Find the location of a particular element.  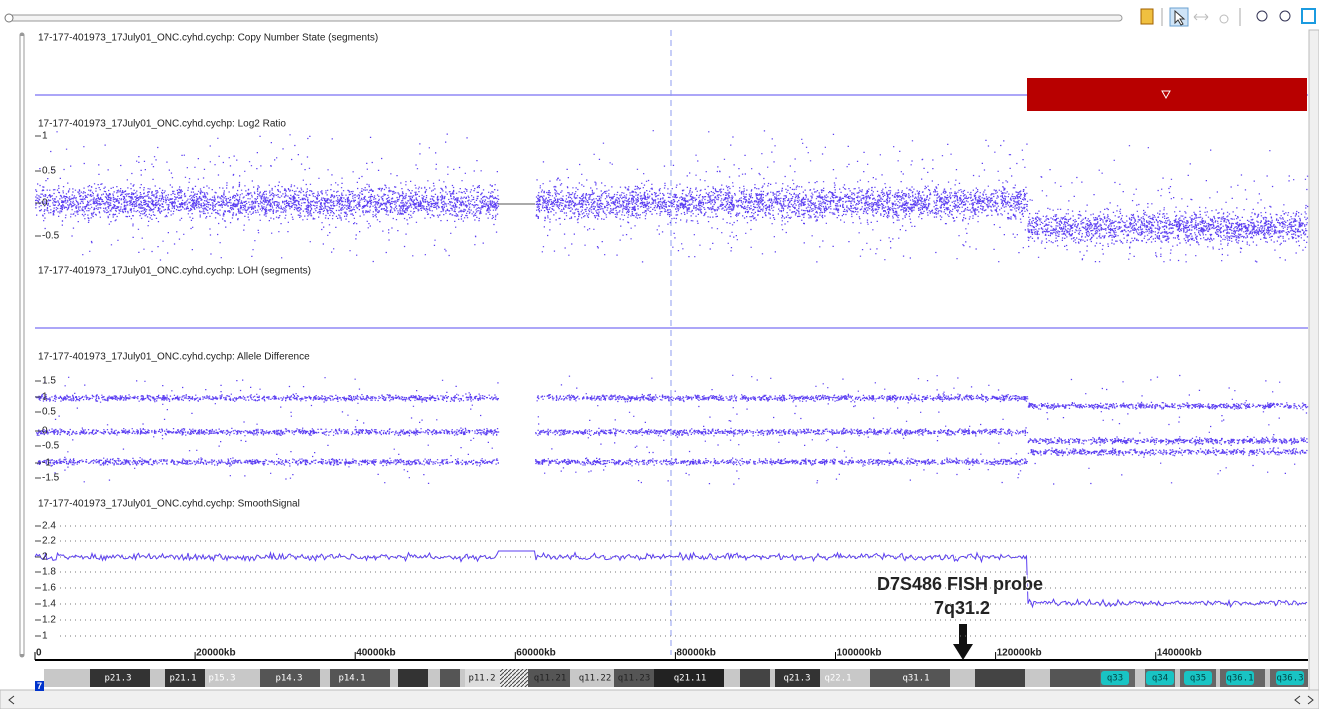

band-label: q31.1 is located at coordinates (915, 679).